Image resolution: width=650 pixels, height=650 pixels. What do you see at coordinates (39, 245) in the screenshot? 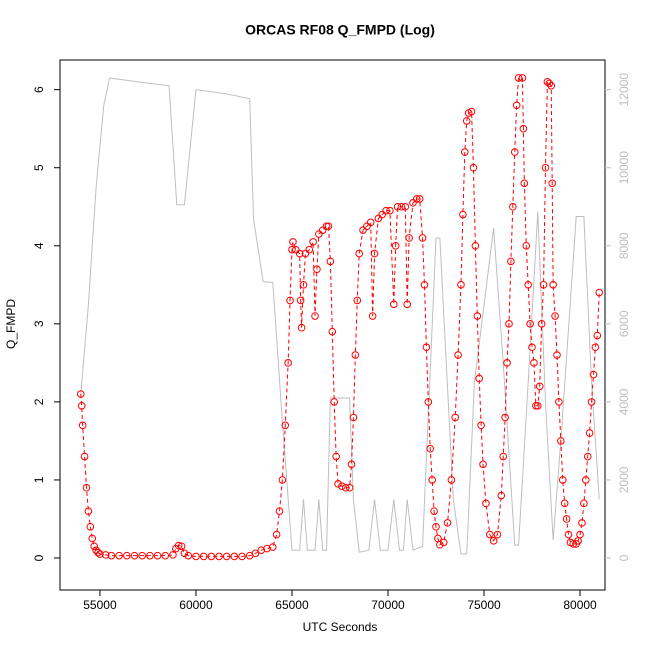
I see `y-tick-label: 4` at bounding box center [39, 245].